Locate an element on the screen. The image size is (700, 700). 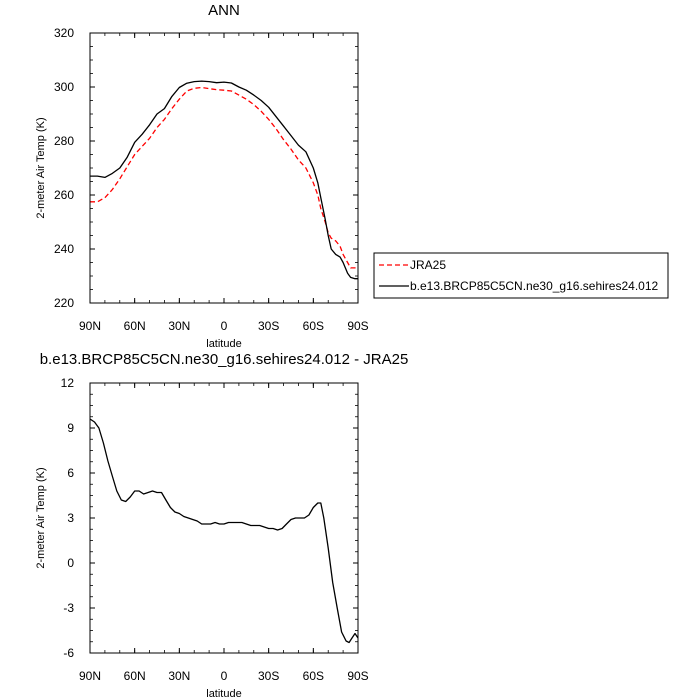
bottom-ytick-label: -6 is located at coordinates (68, 653).